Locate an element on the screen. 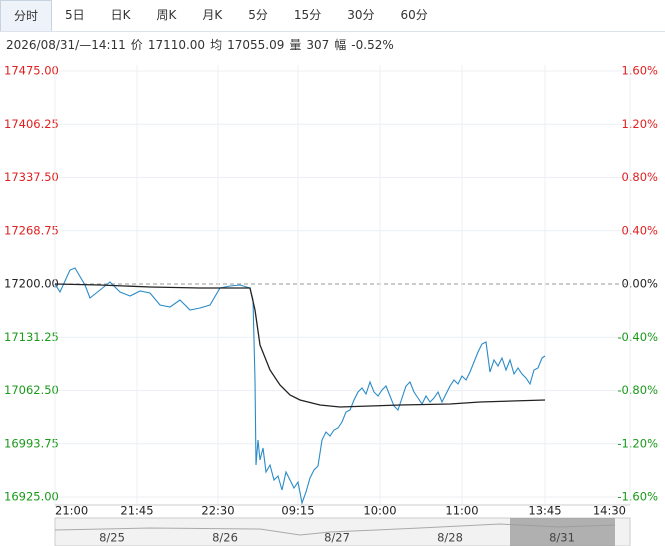  y-tick-label: 17406.25 is located at coordinates (31, 124).